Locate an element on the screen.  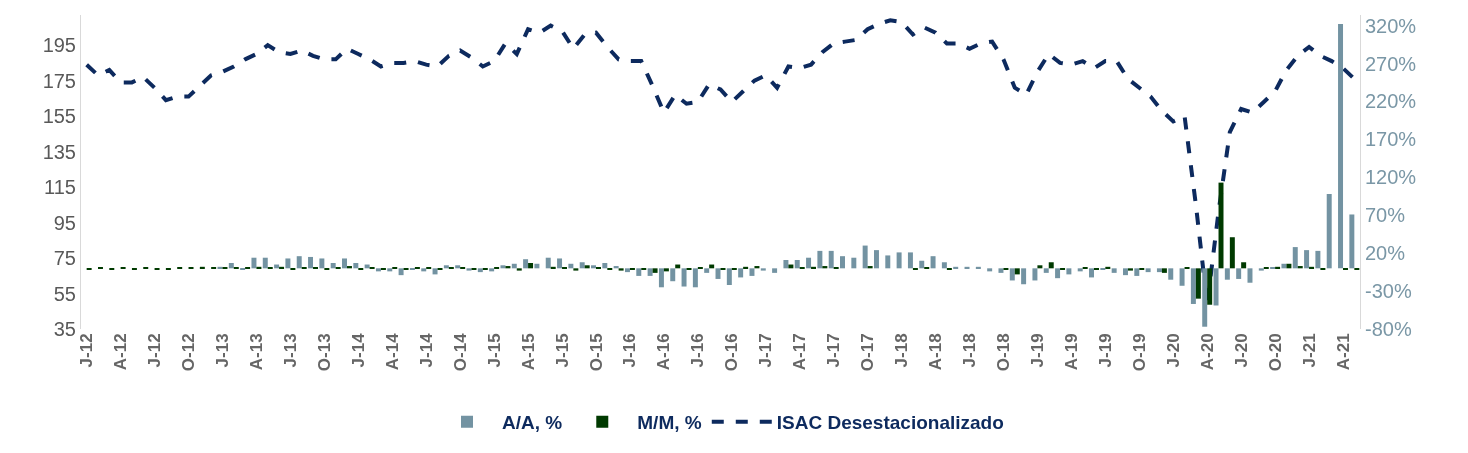
y2-tick-label: 20% is located at coordinates (1385, 253).